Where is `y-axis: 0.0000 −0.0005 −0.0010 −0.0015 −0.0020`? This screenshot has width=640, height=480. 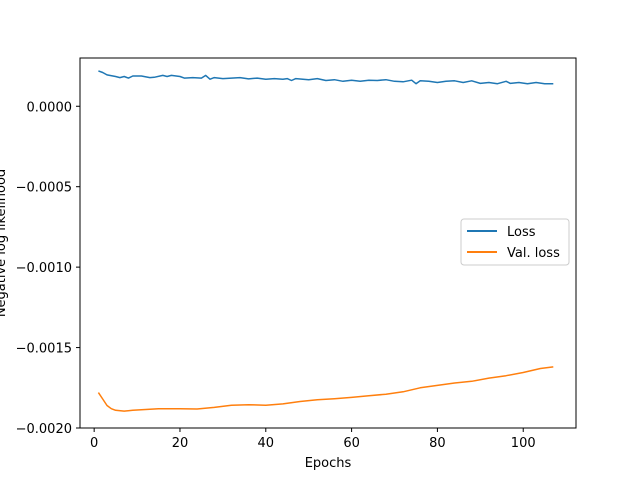 y-axis: 0.0000 −0.0005 −0.0010 −0.0015 −0.0020 is located at coordinates (48, 268).